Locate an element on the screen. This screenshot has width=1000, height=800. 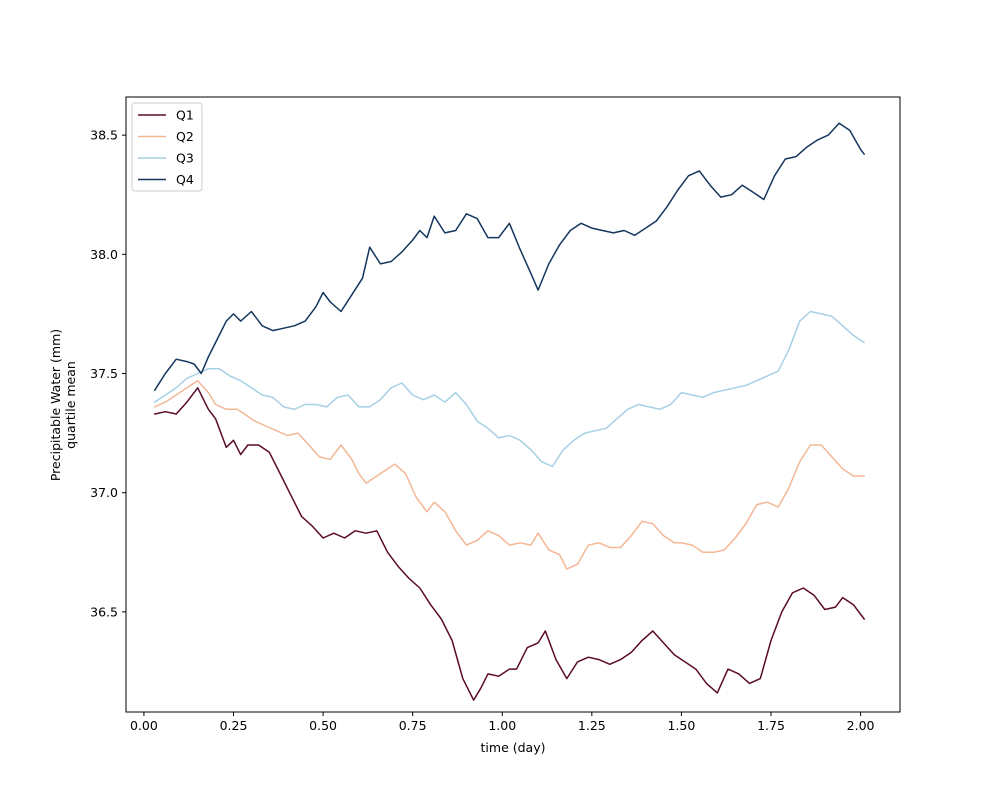
x-tick-label: 1.50 is located at coordinates (681, 725).